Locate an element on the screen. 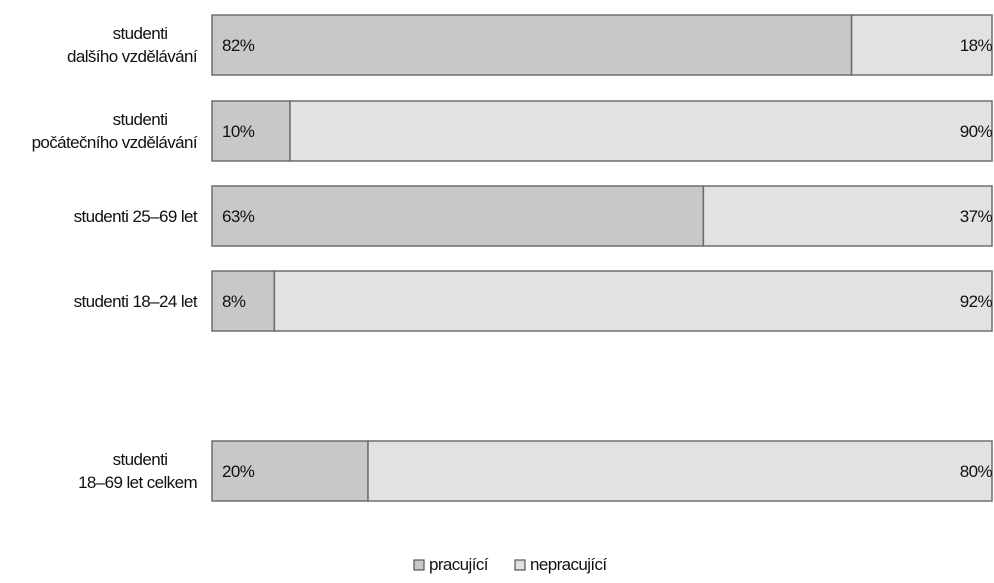  bar-row: 63% 37% studenti 25–69 let is located at coordinates (533, 216).